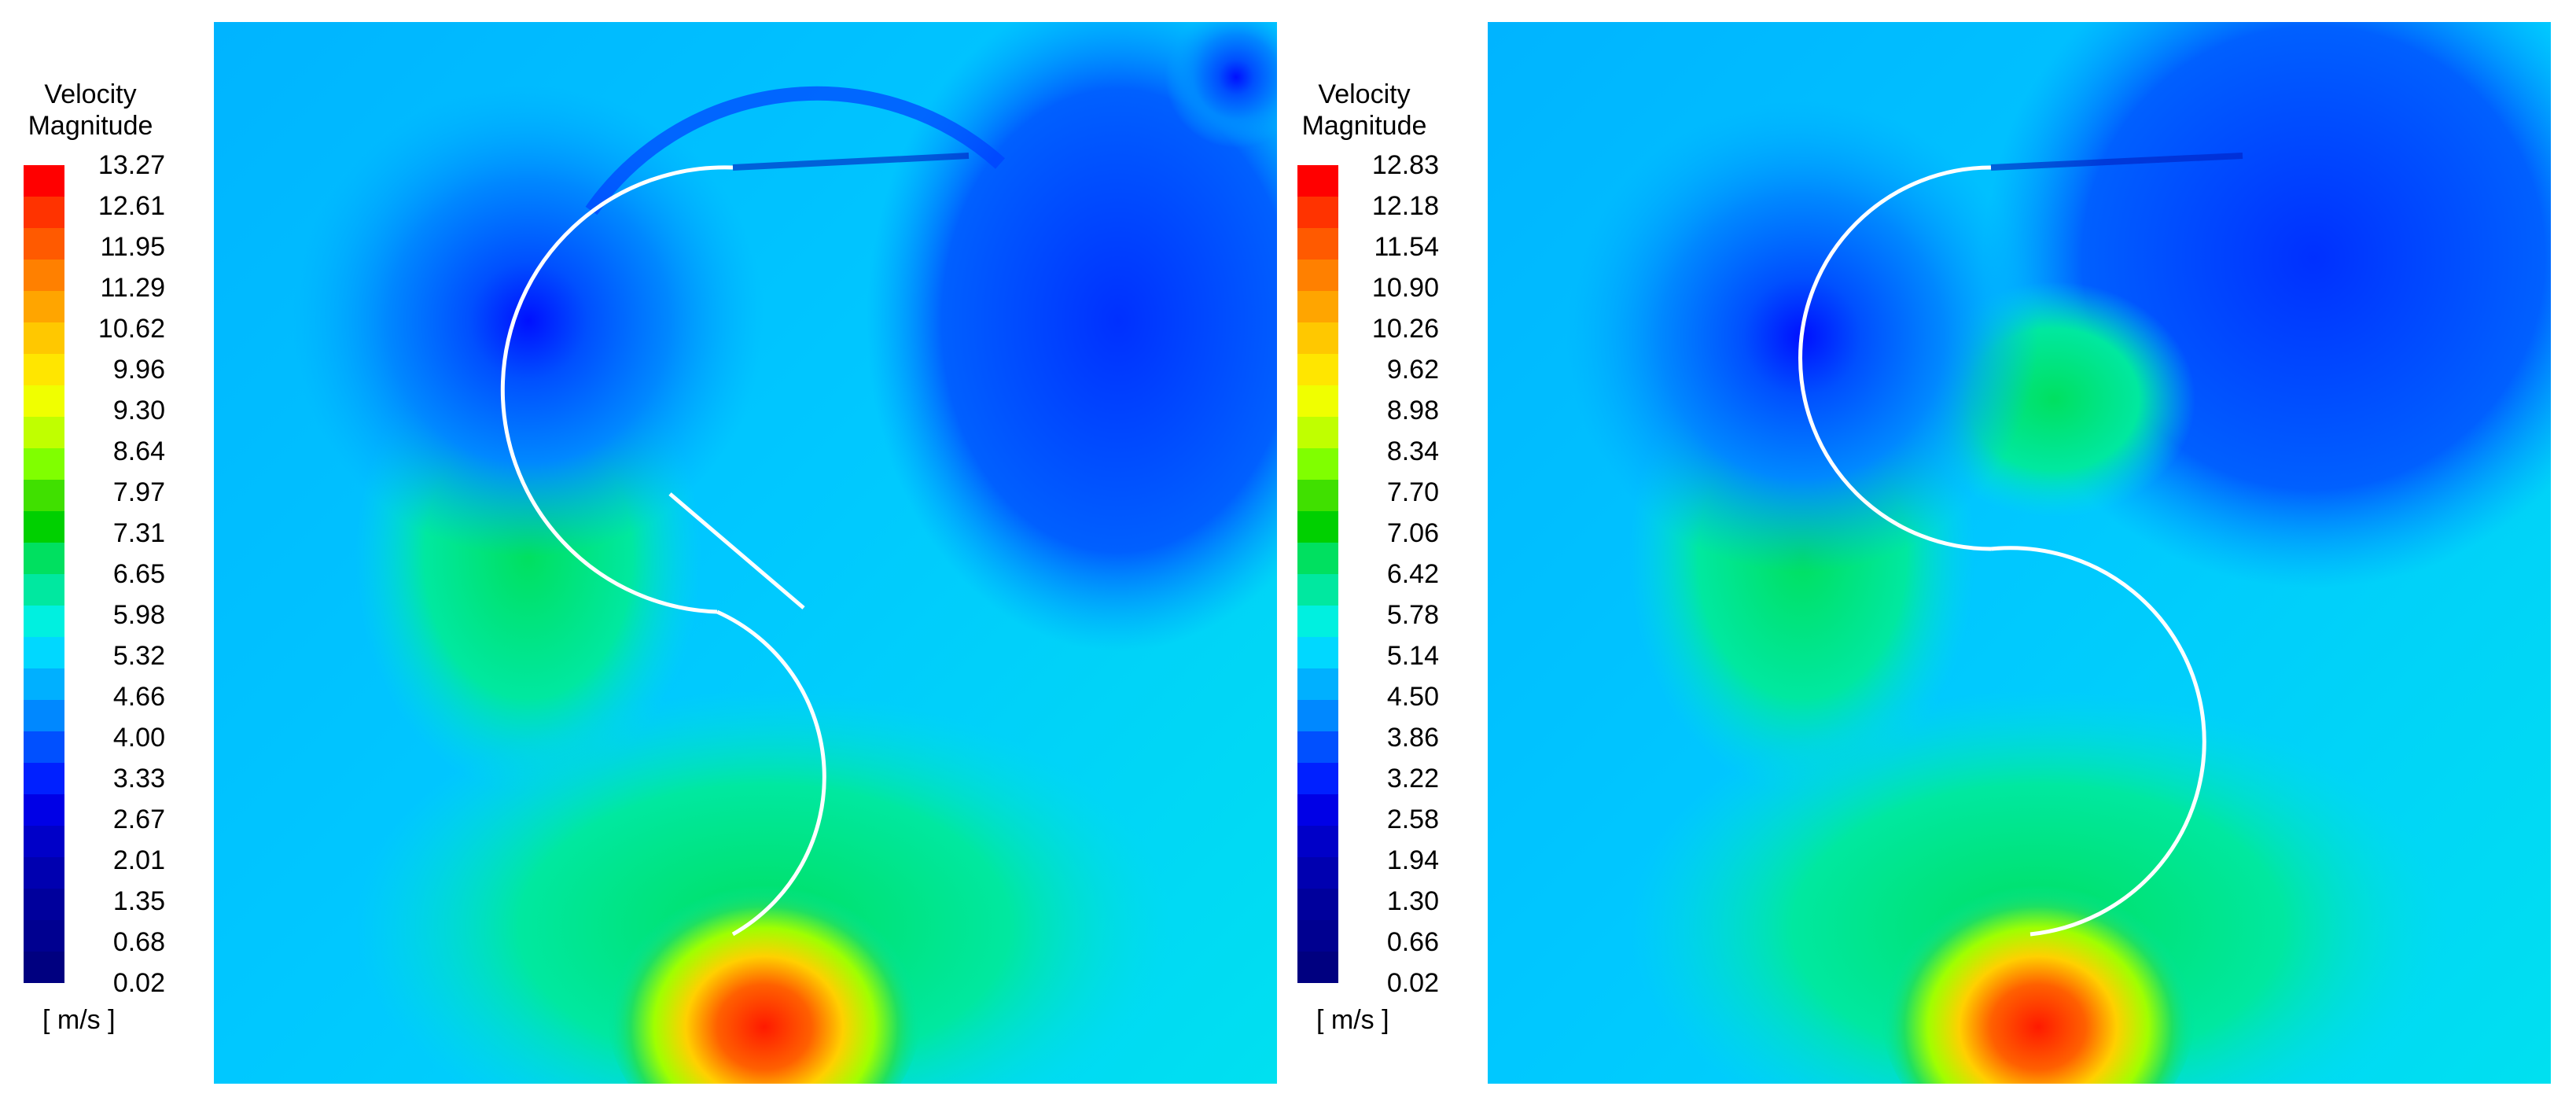 The height and width of the screenshot is (1112, 2576). What do you see at coordinates (1412, 574) in the screenshot?
I see `tick-label: 6.42` at bounding box center [1412, 574].